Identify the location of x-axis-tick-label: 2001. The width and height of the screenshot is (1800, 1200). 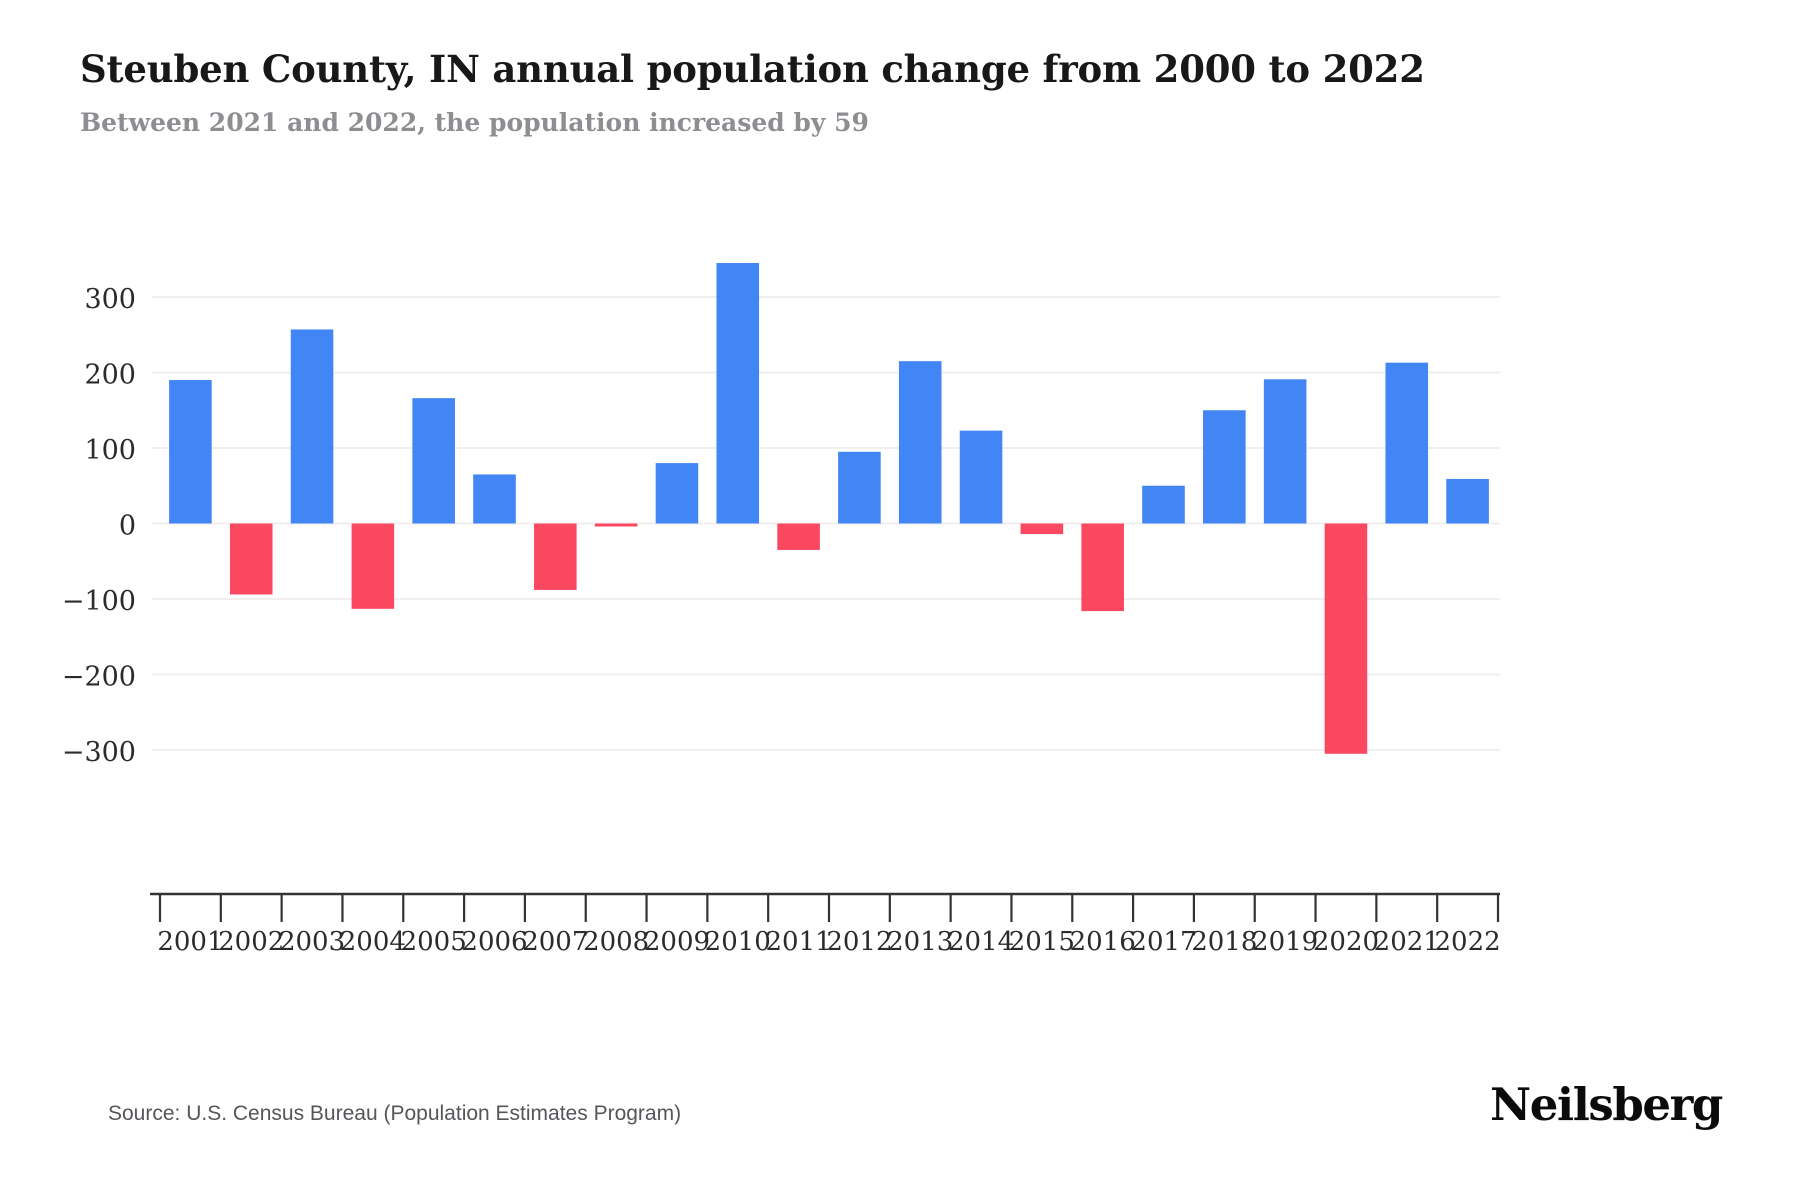
(190, 942).